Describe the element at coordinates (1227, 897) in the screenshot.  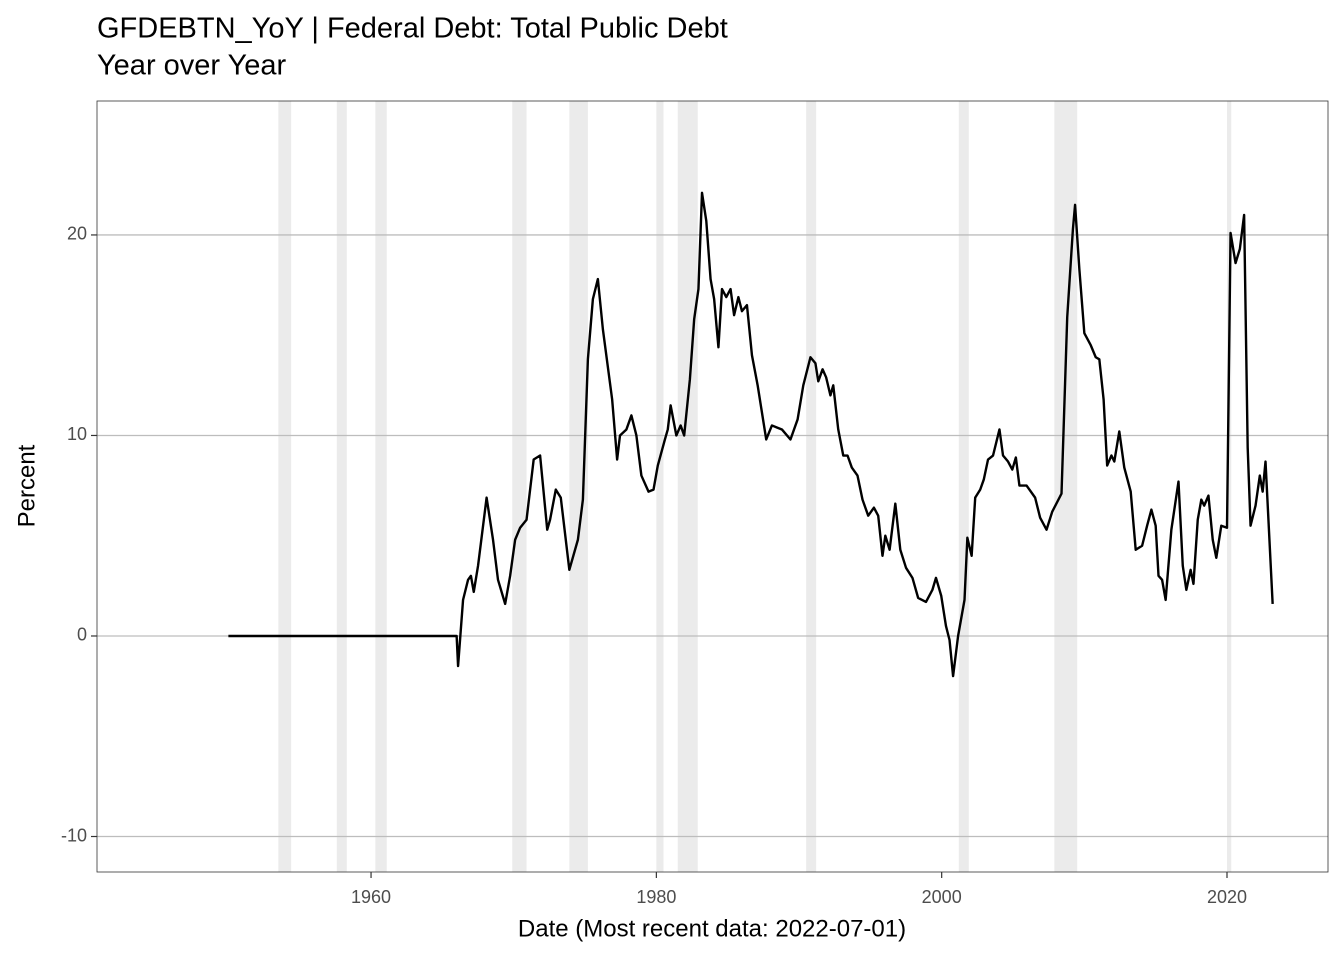
I see `x-tick-label: 2020` at that location.